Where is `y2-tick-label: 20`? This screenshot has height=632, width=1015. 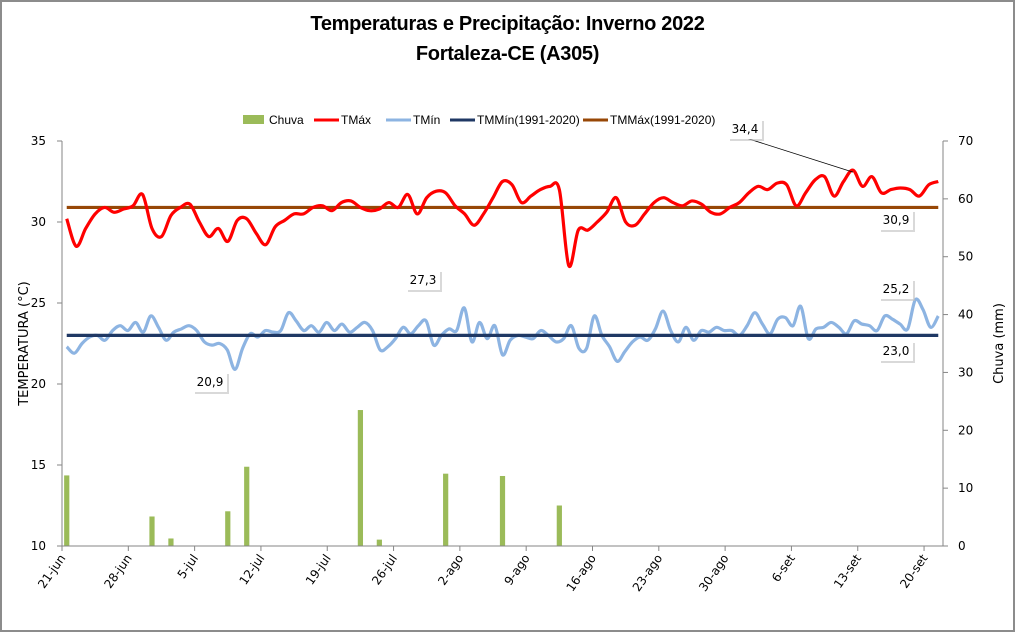
y2-tick-label: 20 is located at coordinates (965, 430).